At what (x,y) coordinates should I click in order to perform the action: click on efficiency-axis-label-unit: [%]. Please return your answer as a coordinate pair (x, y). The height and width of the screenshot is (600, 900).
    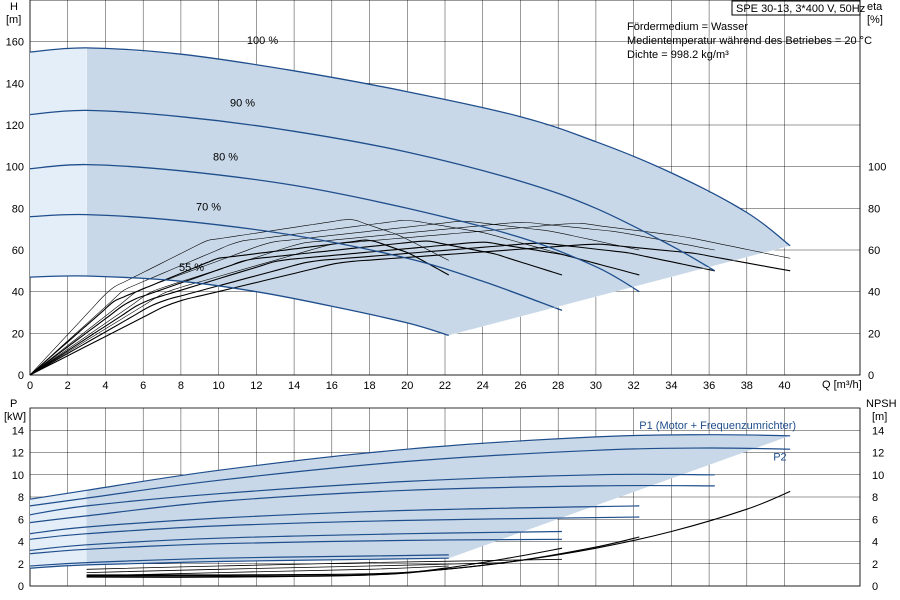
    Looking at the image, I should click on (875, 20).